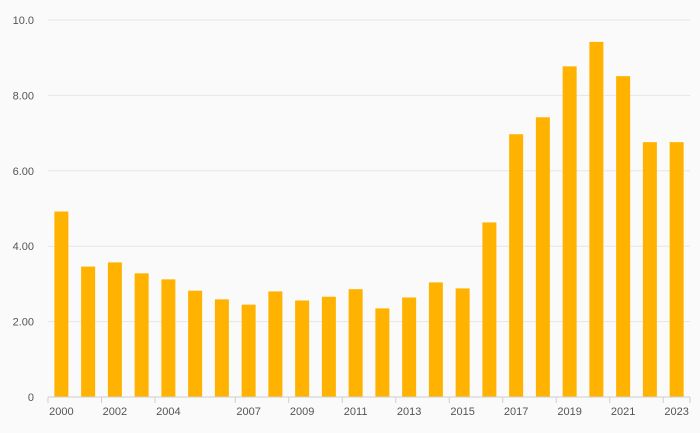 This screenshot has height=433, width=700. What do you see at coordinates (168, 412) in the screenshot?
I see `x-tick-label: 2004` at bounding box center [168, 412].